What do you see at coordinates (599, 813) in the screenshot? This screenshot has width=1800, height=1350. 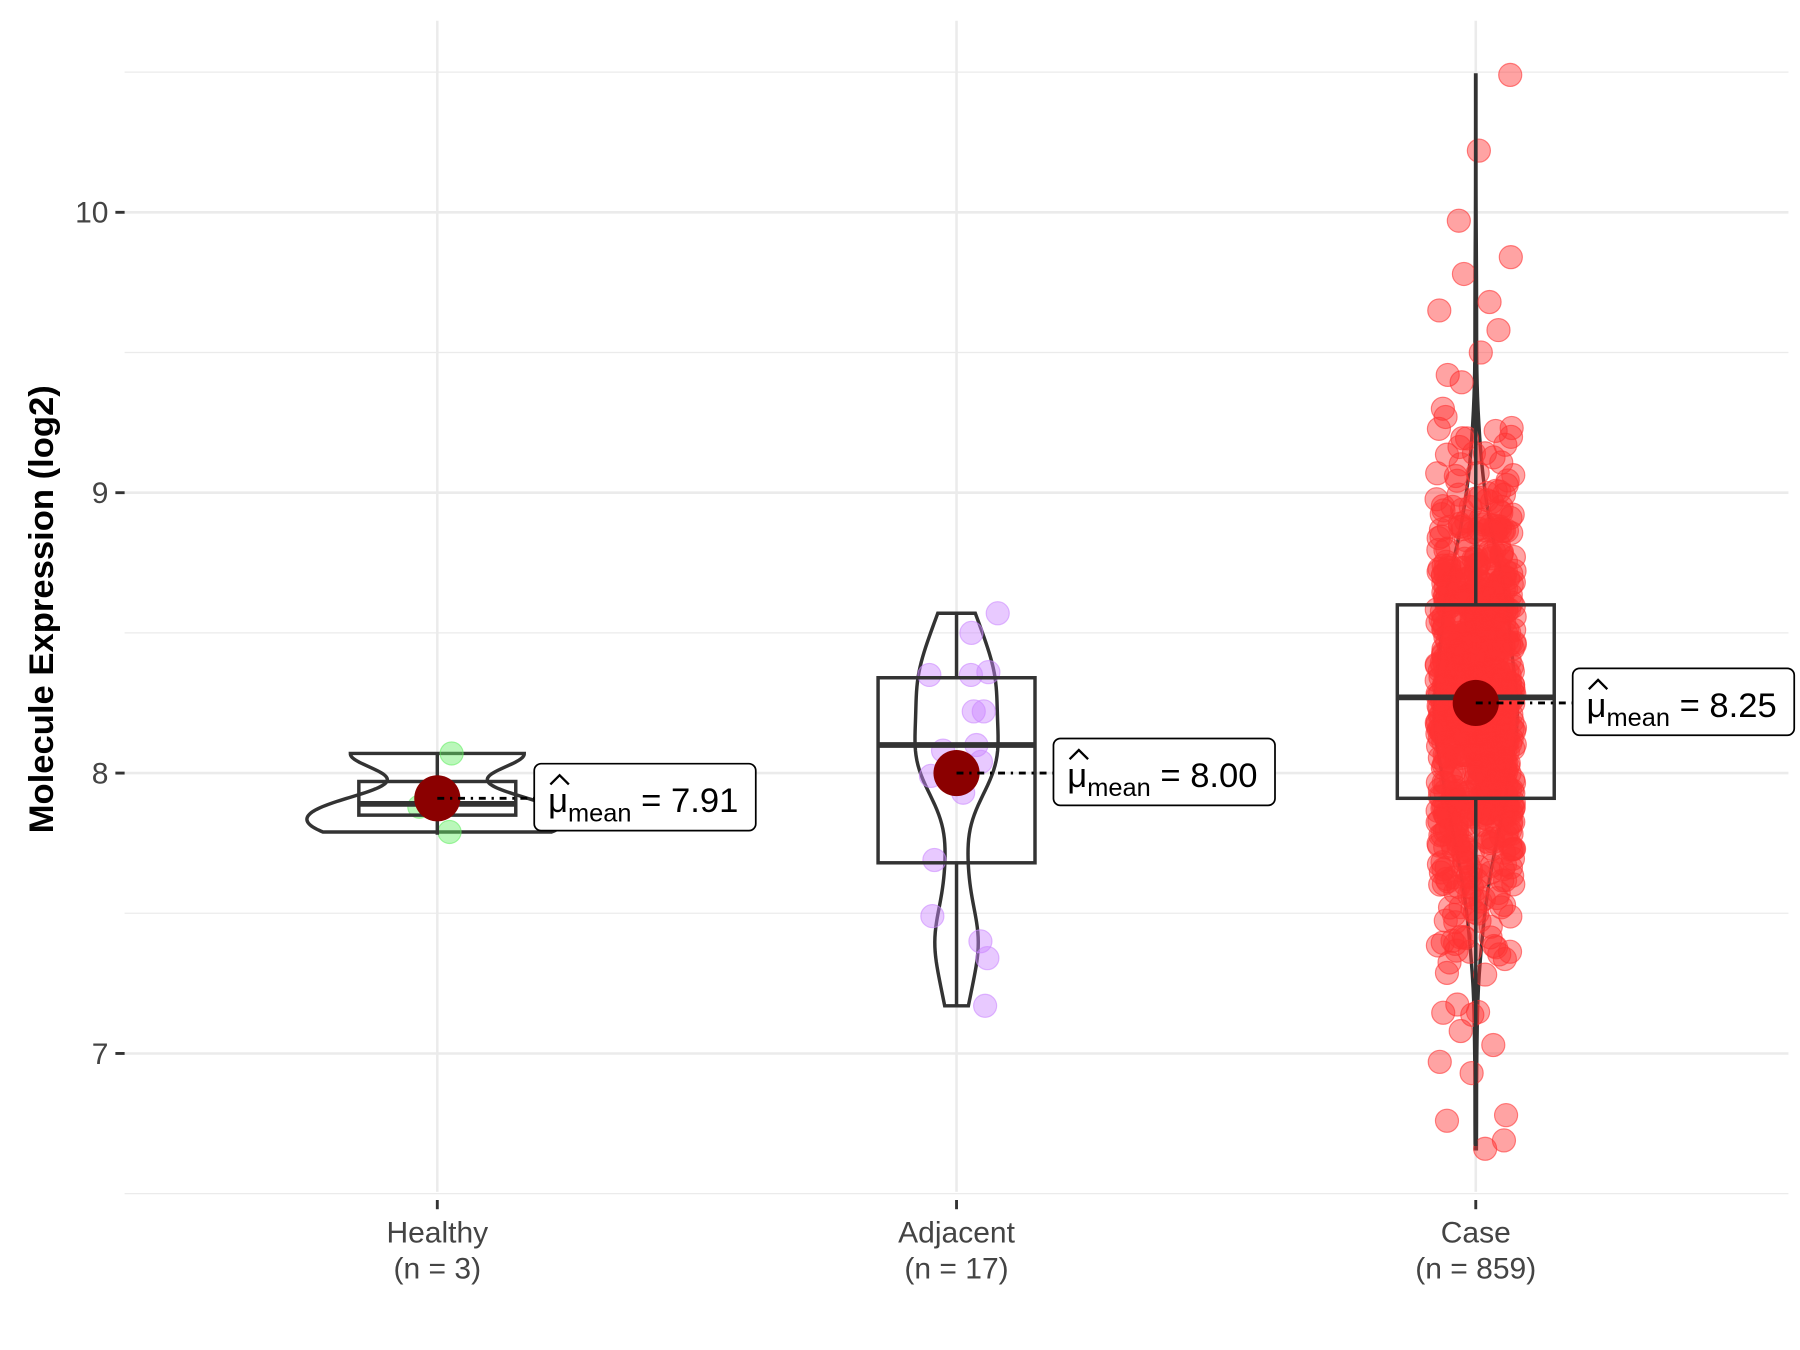 I see `mean-subscript: mean` at bounding box center [599, 813].